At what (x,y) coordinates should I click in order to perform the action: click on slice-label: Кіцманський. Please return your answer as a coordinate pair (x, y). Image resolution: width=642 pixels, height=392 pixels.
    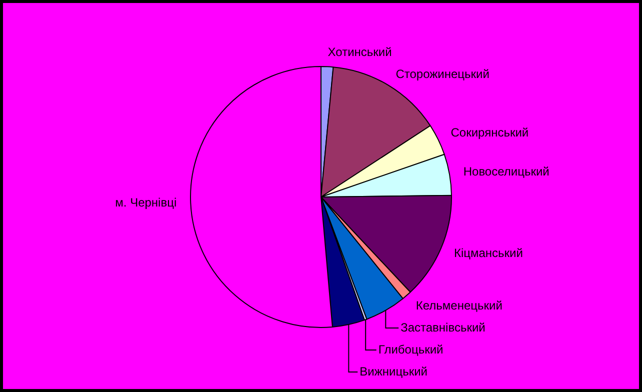
    Looking at the image, I should click on (488, 253).